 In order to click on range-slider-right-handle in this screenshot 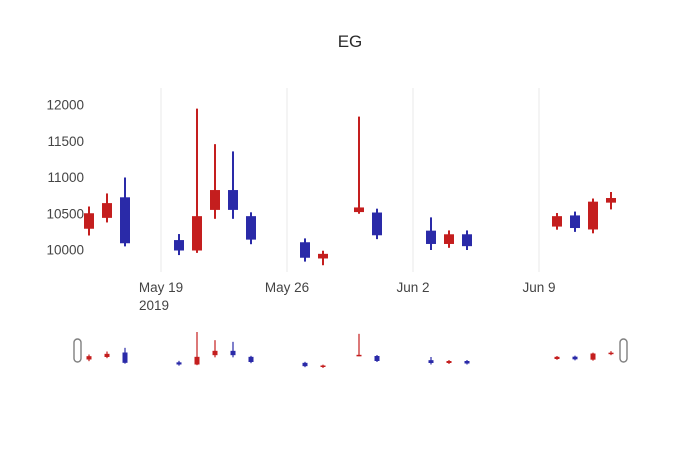, I will do `click(623, 350)`.